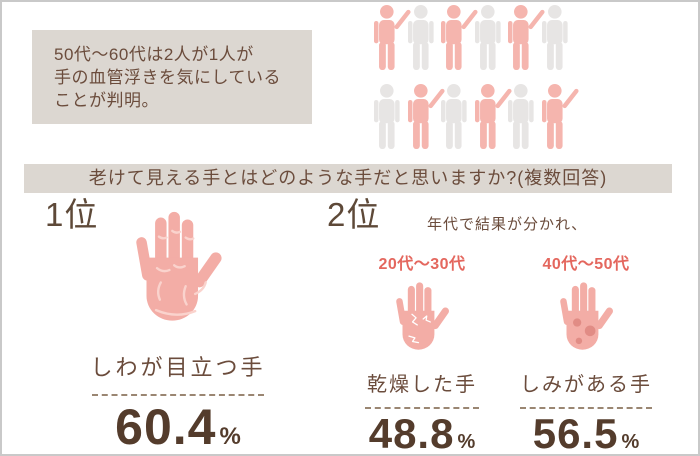 This screenshot has height=456, width=700. I want to click on headline-box: 50代〜60代は2人が1人が 手の血管浮きを気にしている ことが判明。, so click(172, 77).